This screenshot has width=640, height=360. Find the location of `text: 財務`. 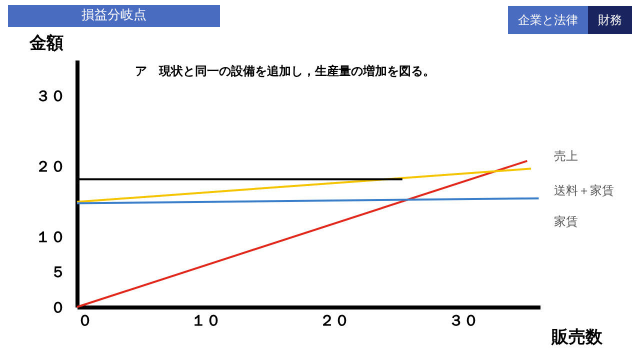

text: 財務 is located at coordinates (610, 20).